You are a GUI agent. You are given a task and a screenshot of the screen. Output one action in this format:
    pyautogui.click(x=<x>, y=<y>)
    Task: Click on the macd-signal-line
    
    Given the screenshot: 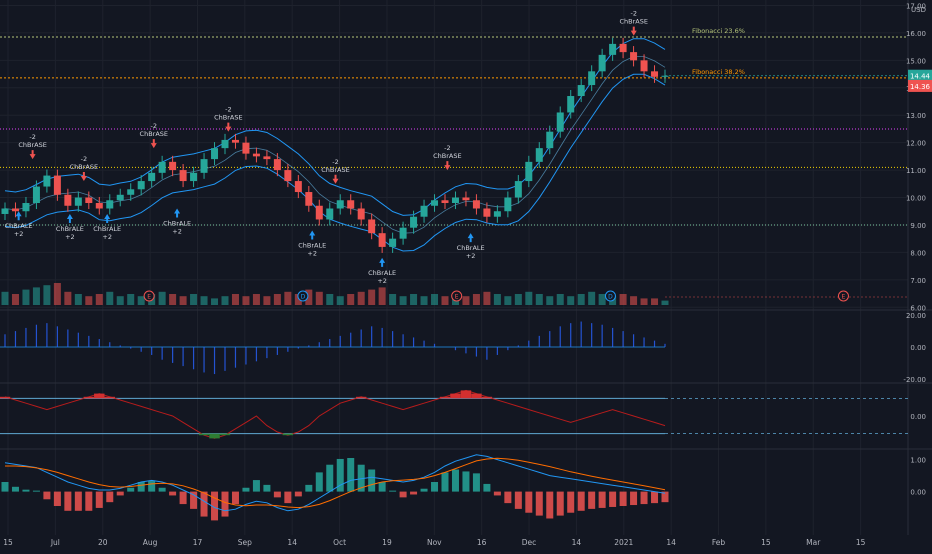 What is the action you would take?
    pyautogui.click(x=335, y=483)
    